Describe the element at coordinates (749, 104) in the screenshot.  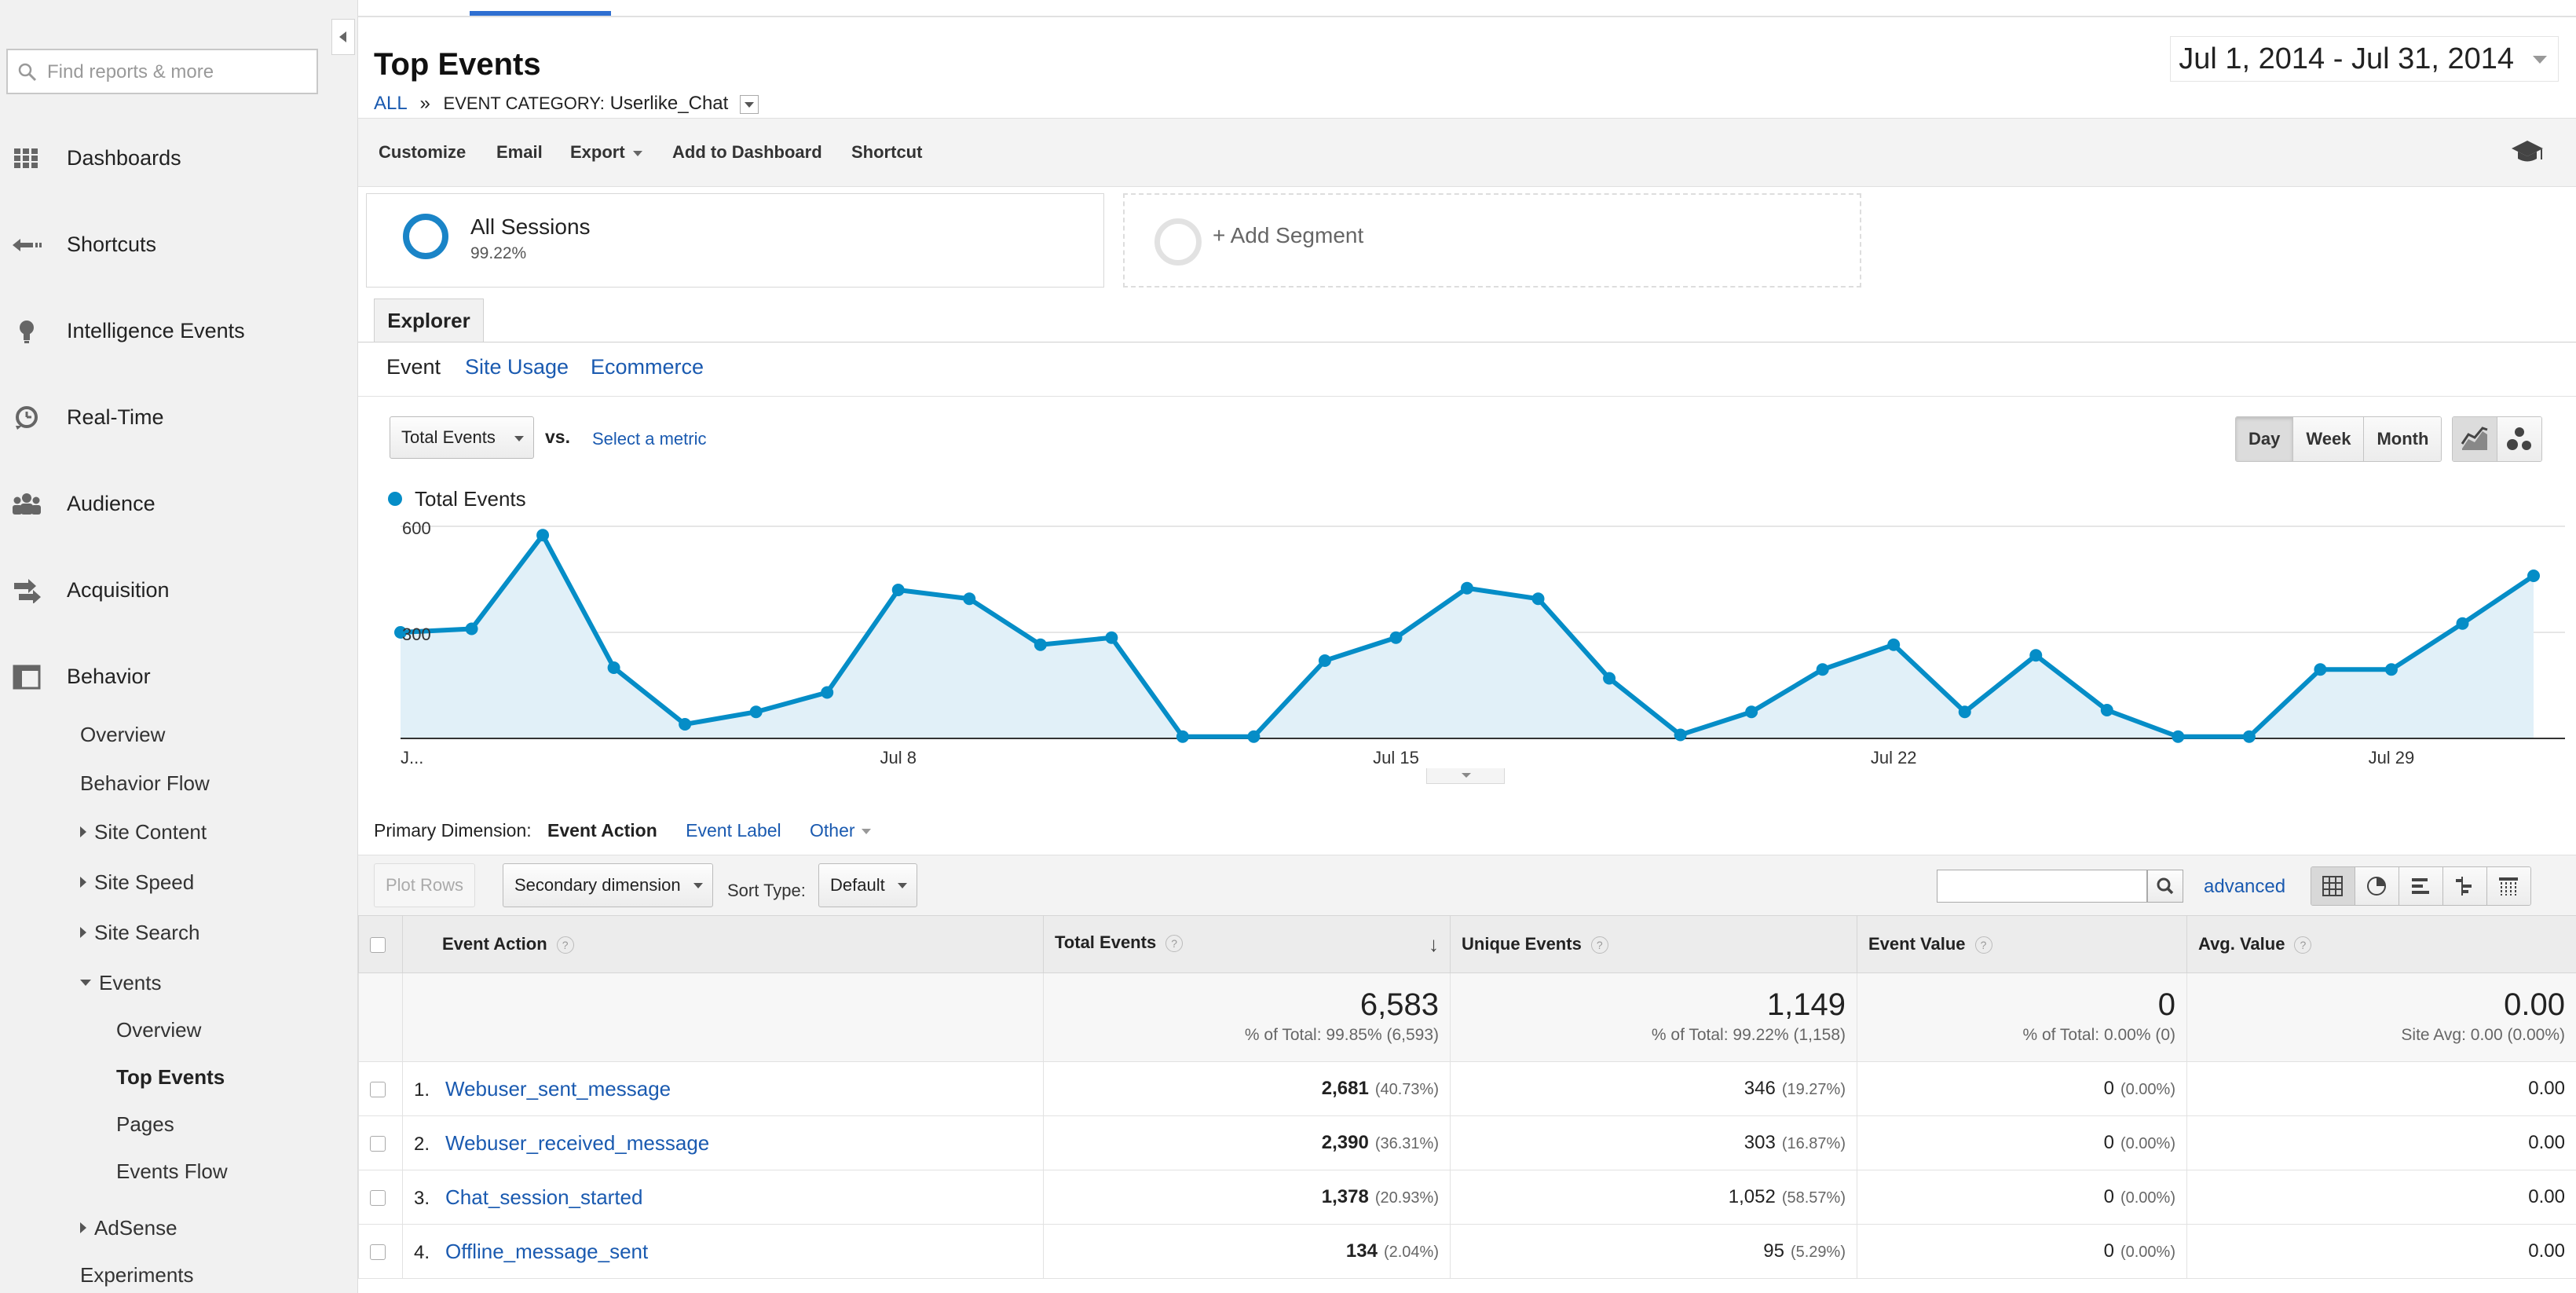
I see `breadcrumb-dropdown-button` at that location.